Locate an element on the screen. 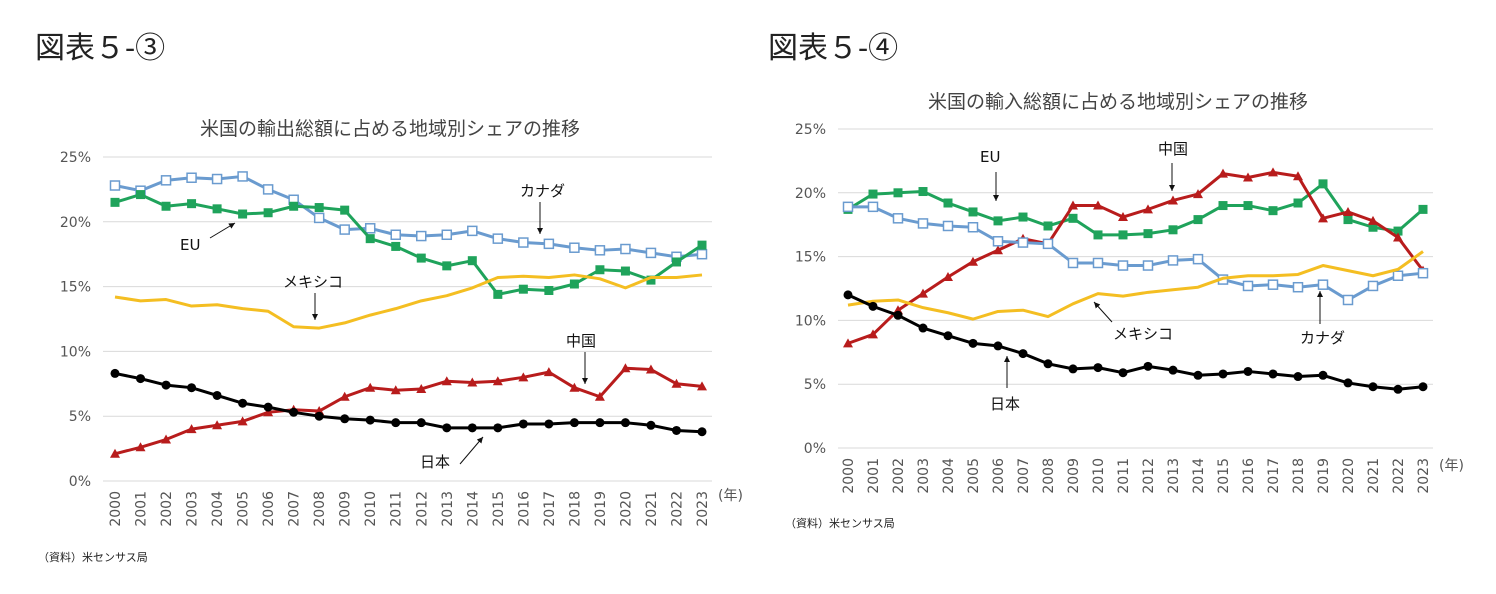 The image size is (1496, 594). series-label: カナダ is located at coordinates (542, 191).